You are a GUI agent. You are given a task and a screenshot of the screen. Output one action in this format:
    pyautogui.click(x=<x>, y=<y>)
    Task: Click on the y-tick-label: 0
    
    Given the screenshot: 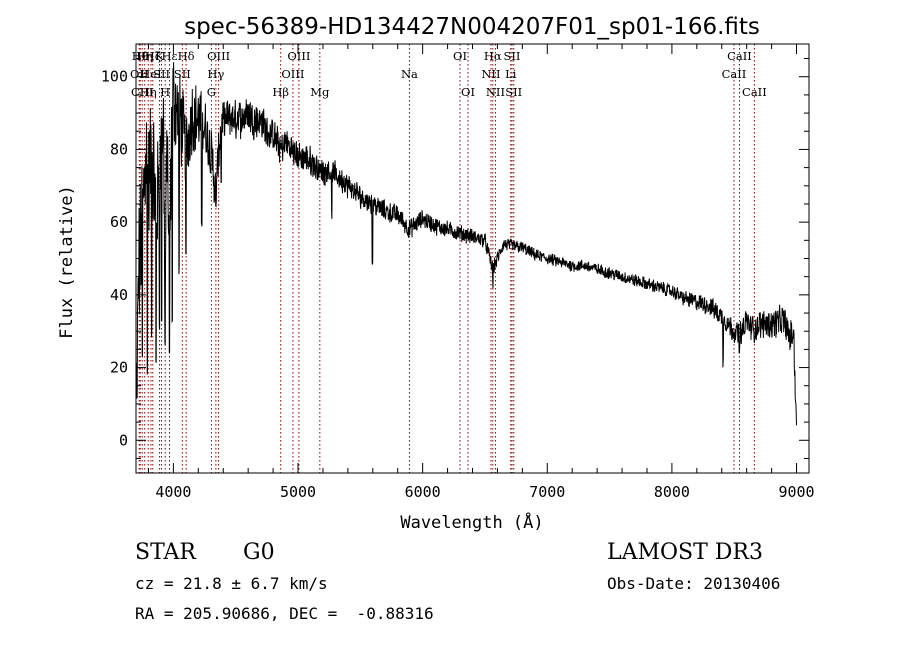 What is the action you would take?
    pyautogui.click(x=123, y=440)
    